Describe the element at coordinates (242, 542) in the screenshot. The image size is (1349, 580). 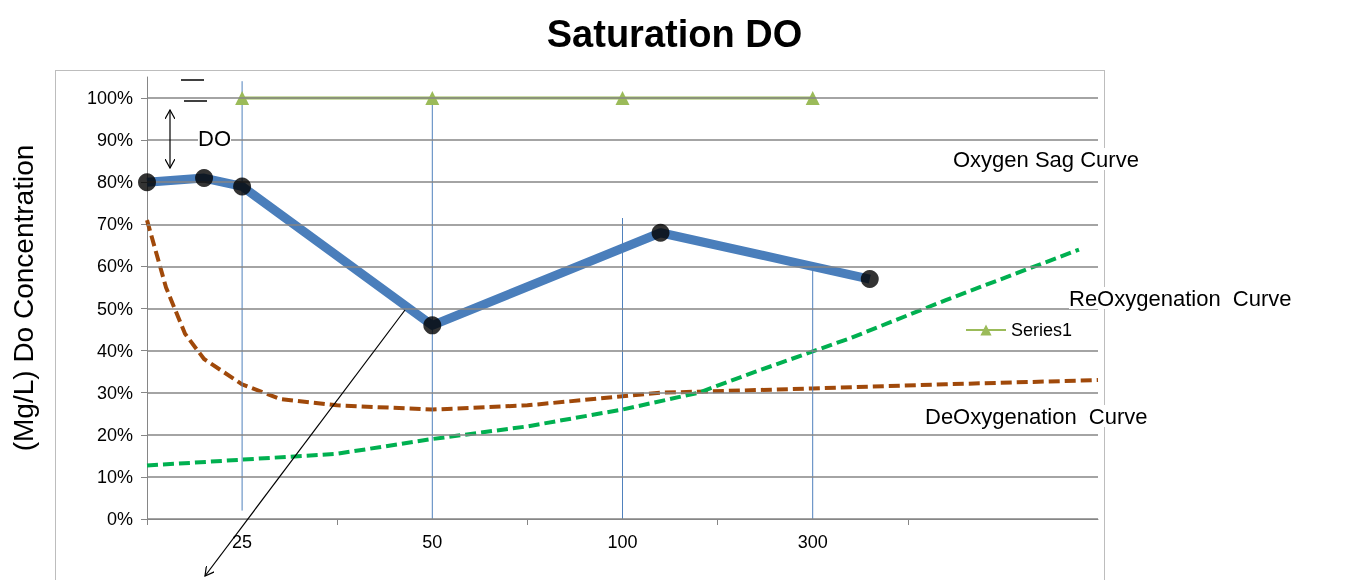
I see `x-tick-label: 25` at that location.